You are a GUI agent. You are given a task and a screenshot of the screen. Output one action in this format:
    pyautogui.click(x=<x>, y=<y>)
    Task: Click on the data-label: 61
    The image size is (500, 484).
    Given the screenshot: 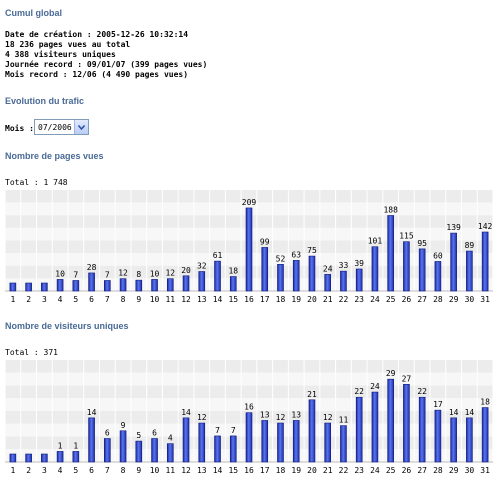 What is the action you would take?
    pyautogui.click(x=218, y=255)
    